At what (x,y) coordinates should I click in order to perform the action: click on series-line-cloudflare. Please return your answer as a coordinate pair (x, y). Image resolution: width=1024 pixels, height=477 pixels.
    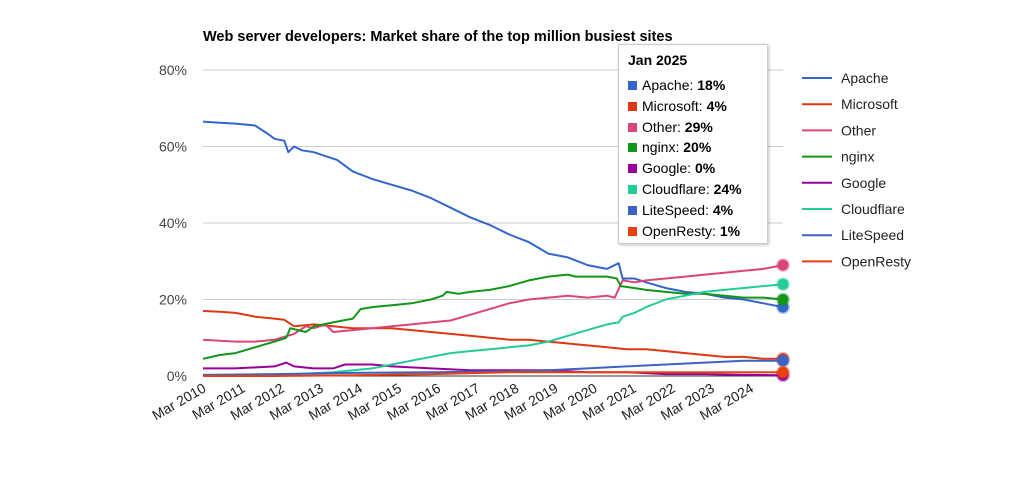
    Looking at the image, I should click on (493, 330).